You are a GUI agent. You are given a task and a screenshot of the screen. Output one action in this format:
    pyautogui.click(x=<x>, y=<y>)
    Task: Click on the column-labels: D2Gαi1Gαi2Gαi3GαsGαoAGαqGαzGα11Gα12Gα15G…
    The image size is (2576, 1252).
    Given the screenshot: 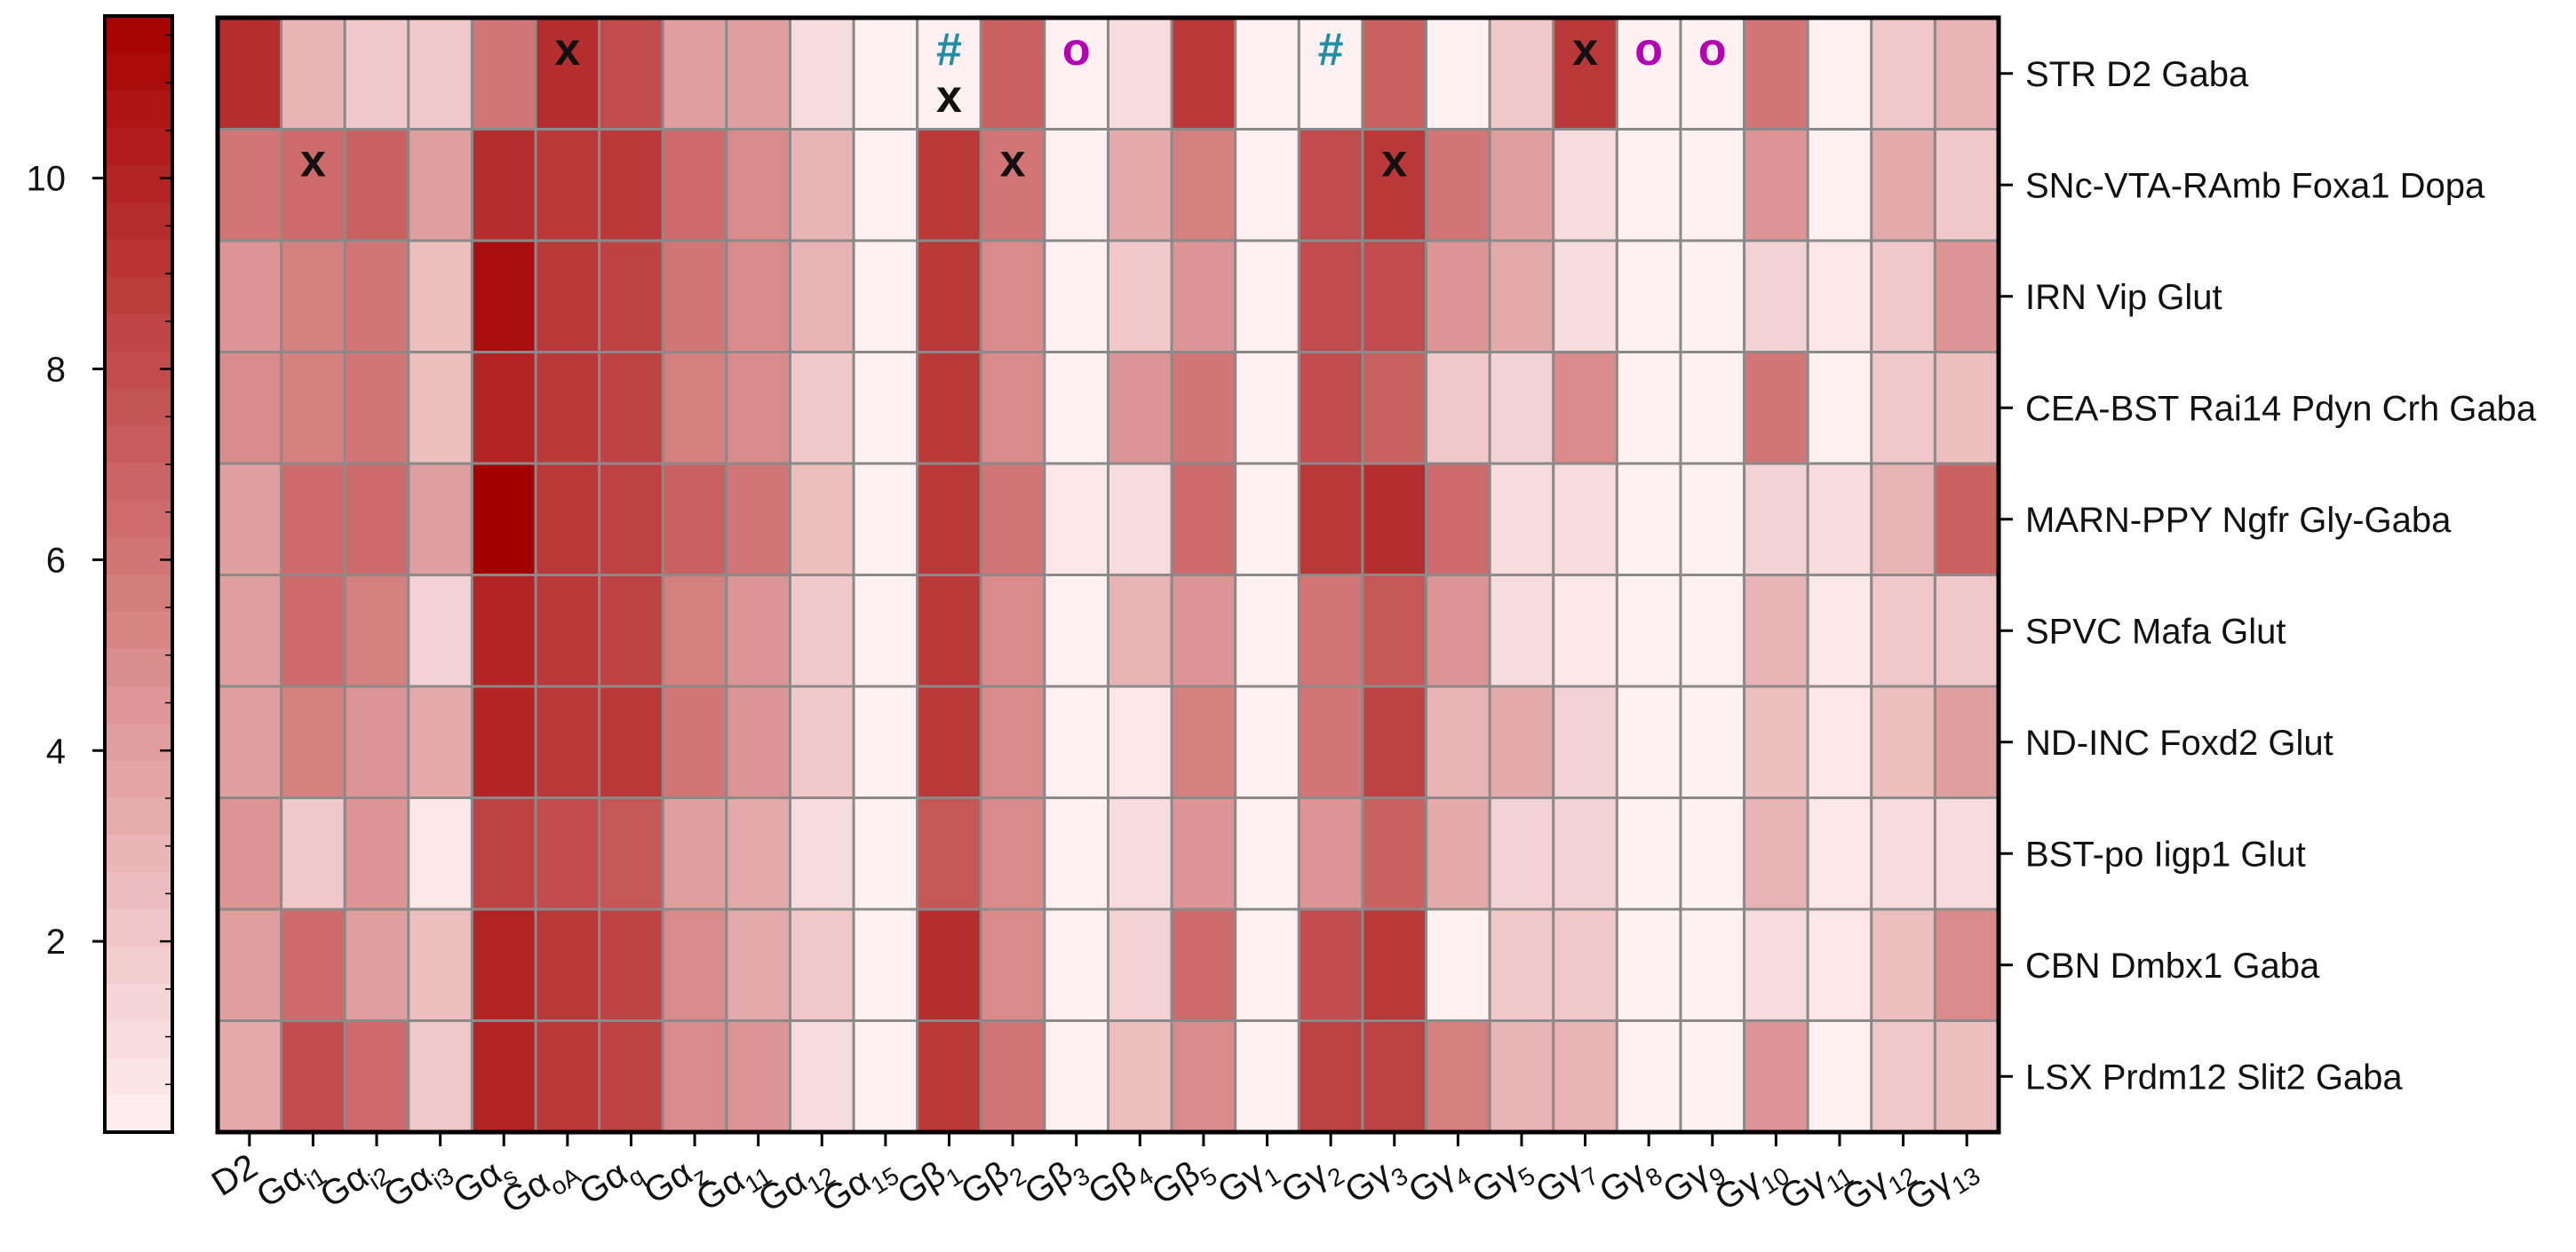 What is the action you would take?
    pyautogui.click(x=1095, y=1179)
    